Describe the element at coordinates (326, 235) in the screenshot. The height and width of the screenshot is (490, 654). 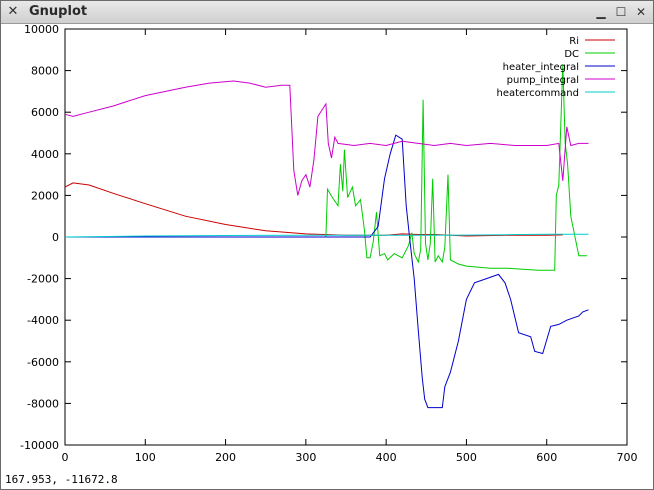
I see `series-line-heatercommand` at that location.